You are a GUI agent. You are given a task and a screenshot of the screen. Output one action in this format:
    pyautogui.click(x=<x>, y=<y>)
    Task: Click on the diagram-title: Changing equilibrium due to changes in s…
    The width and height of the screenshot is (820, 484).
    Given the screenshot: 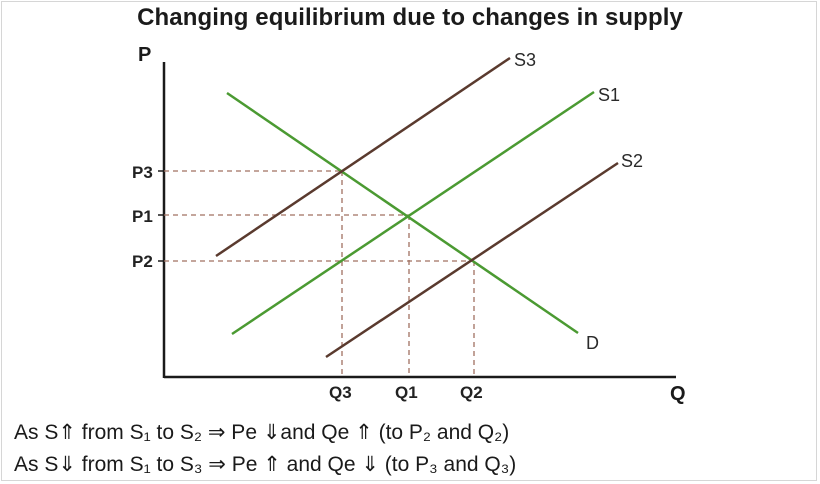 What is the action you would take?
    pyautogui.click(x=410, y=17)
    